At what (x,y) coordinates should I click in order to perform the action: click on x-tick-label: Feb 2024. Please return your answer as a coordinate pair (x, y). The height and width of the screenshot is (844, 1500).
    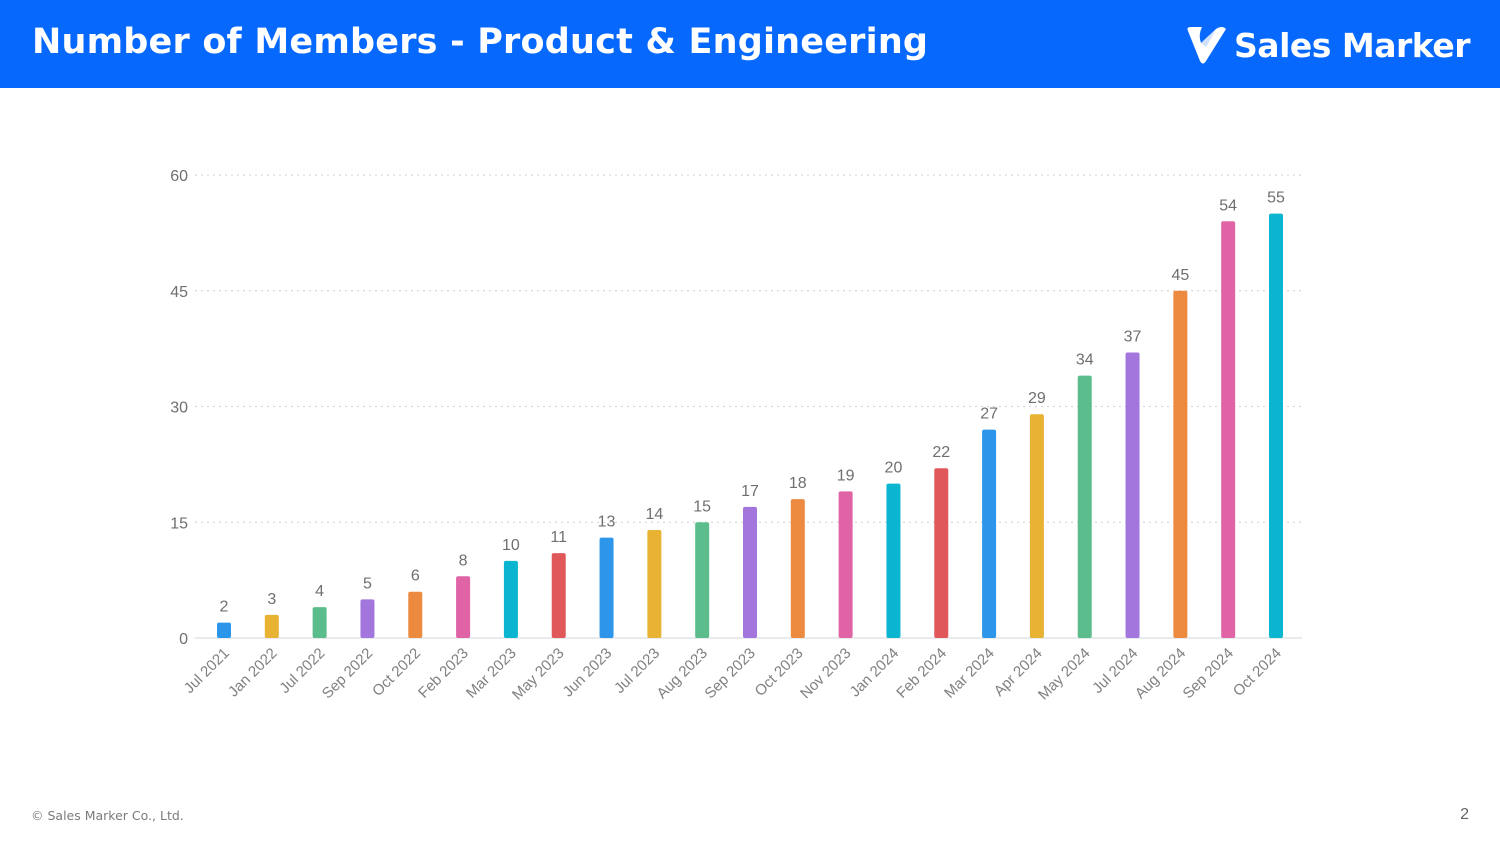
    Looking at the image, I should click on (921, 673).